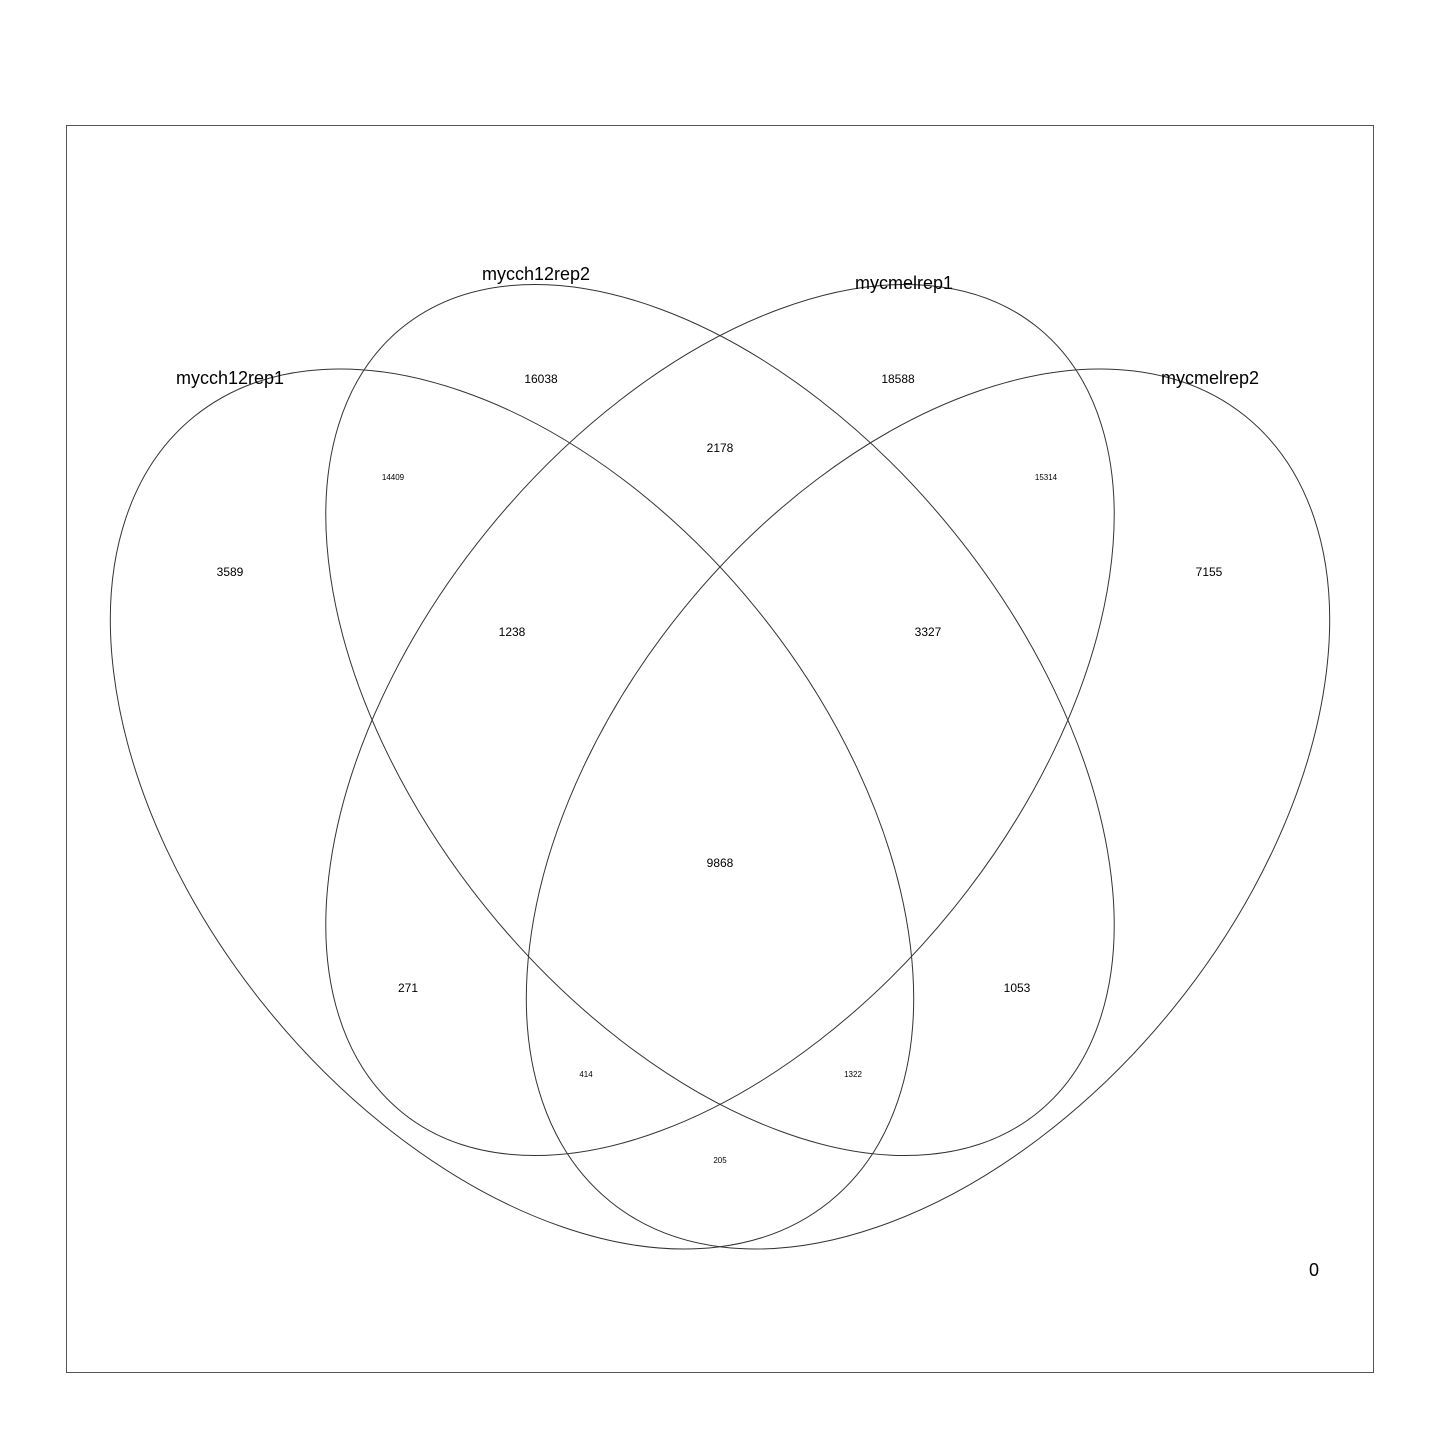 This screenshot has width=1440, height=1440. What do you see at coordinates (230, 378) in the screenshot?
I see `set-label-mycch12rep1: mycch12rep1` at bounding box center [230, 378].